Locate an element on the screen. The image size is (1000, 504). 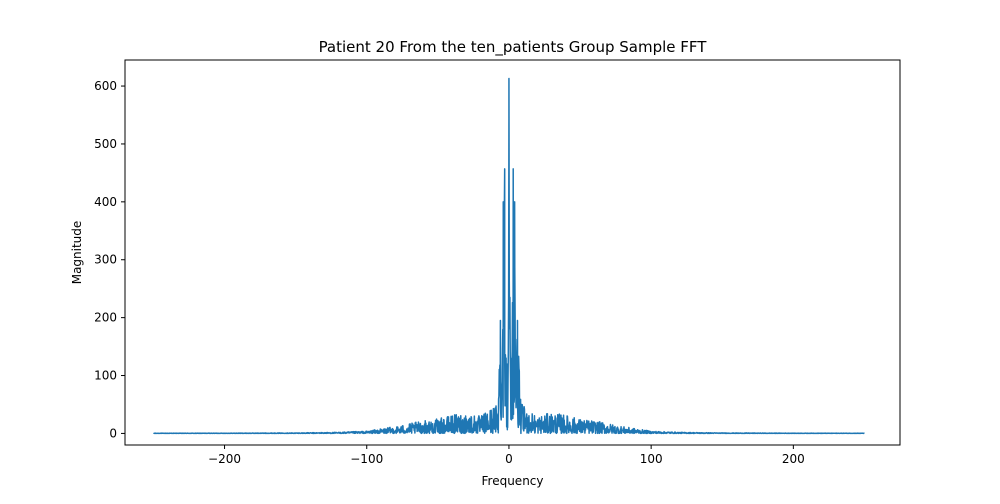
y-tick-label: 100 is located at coordinates (105, 376).